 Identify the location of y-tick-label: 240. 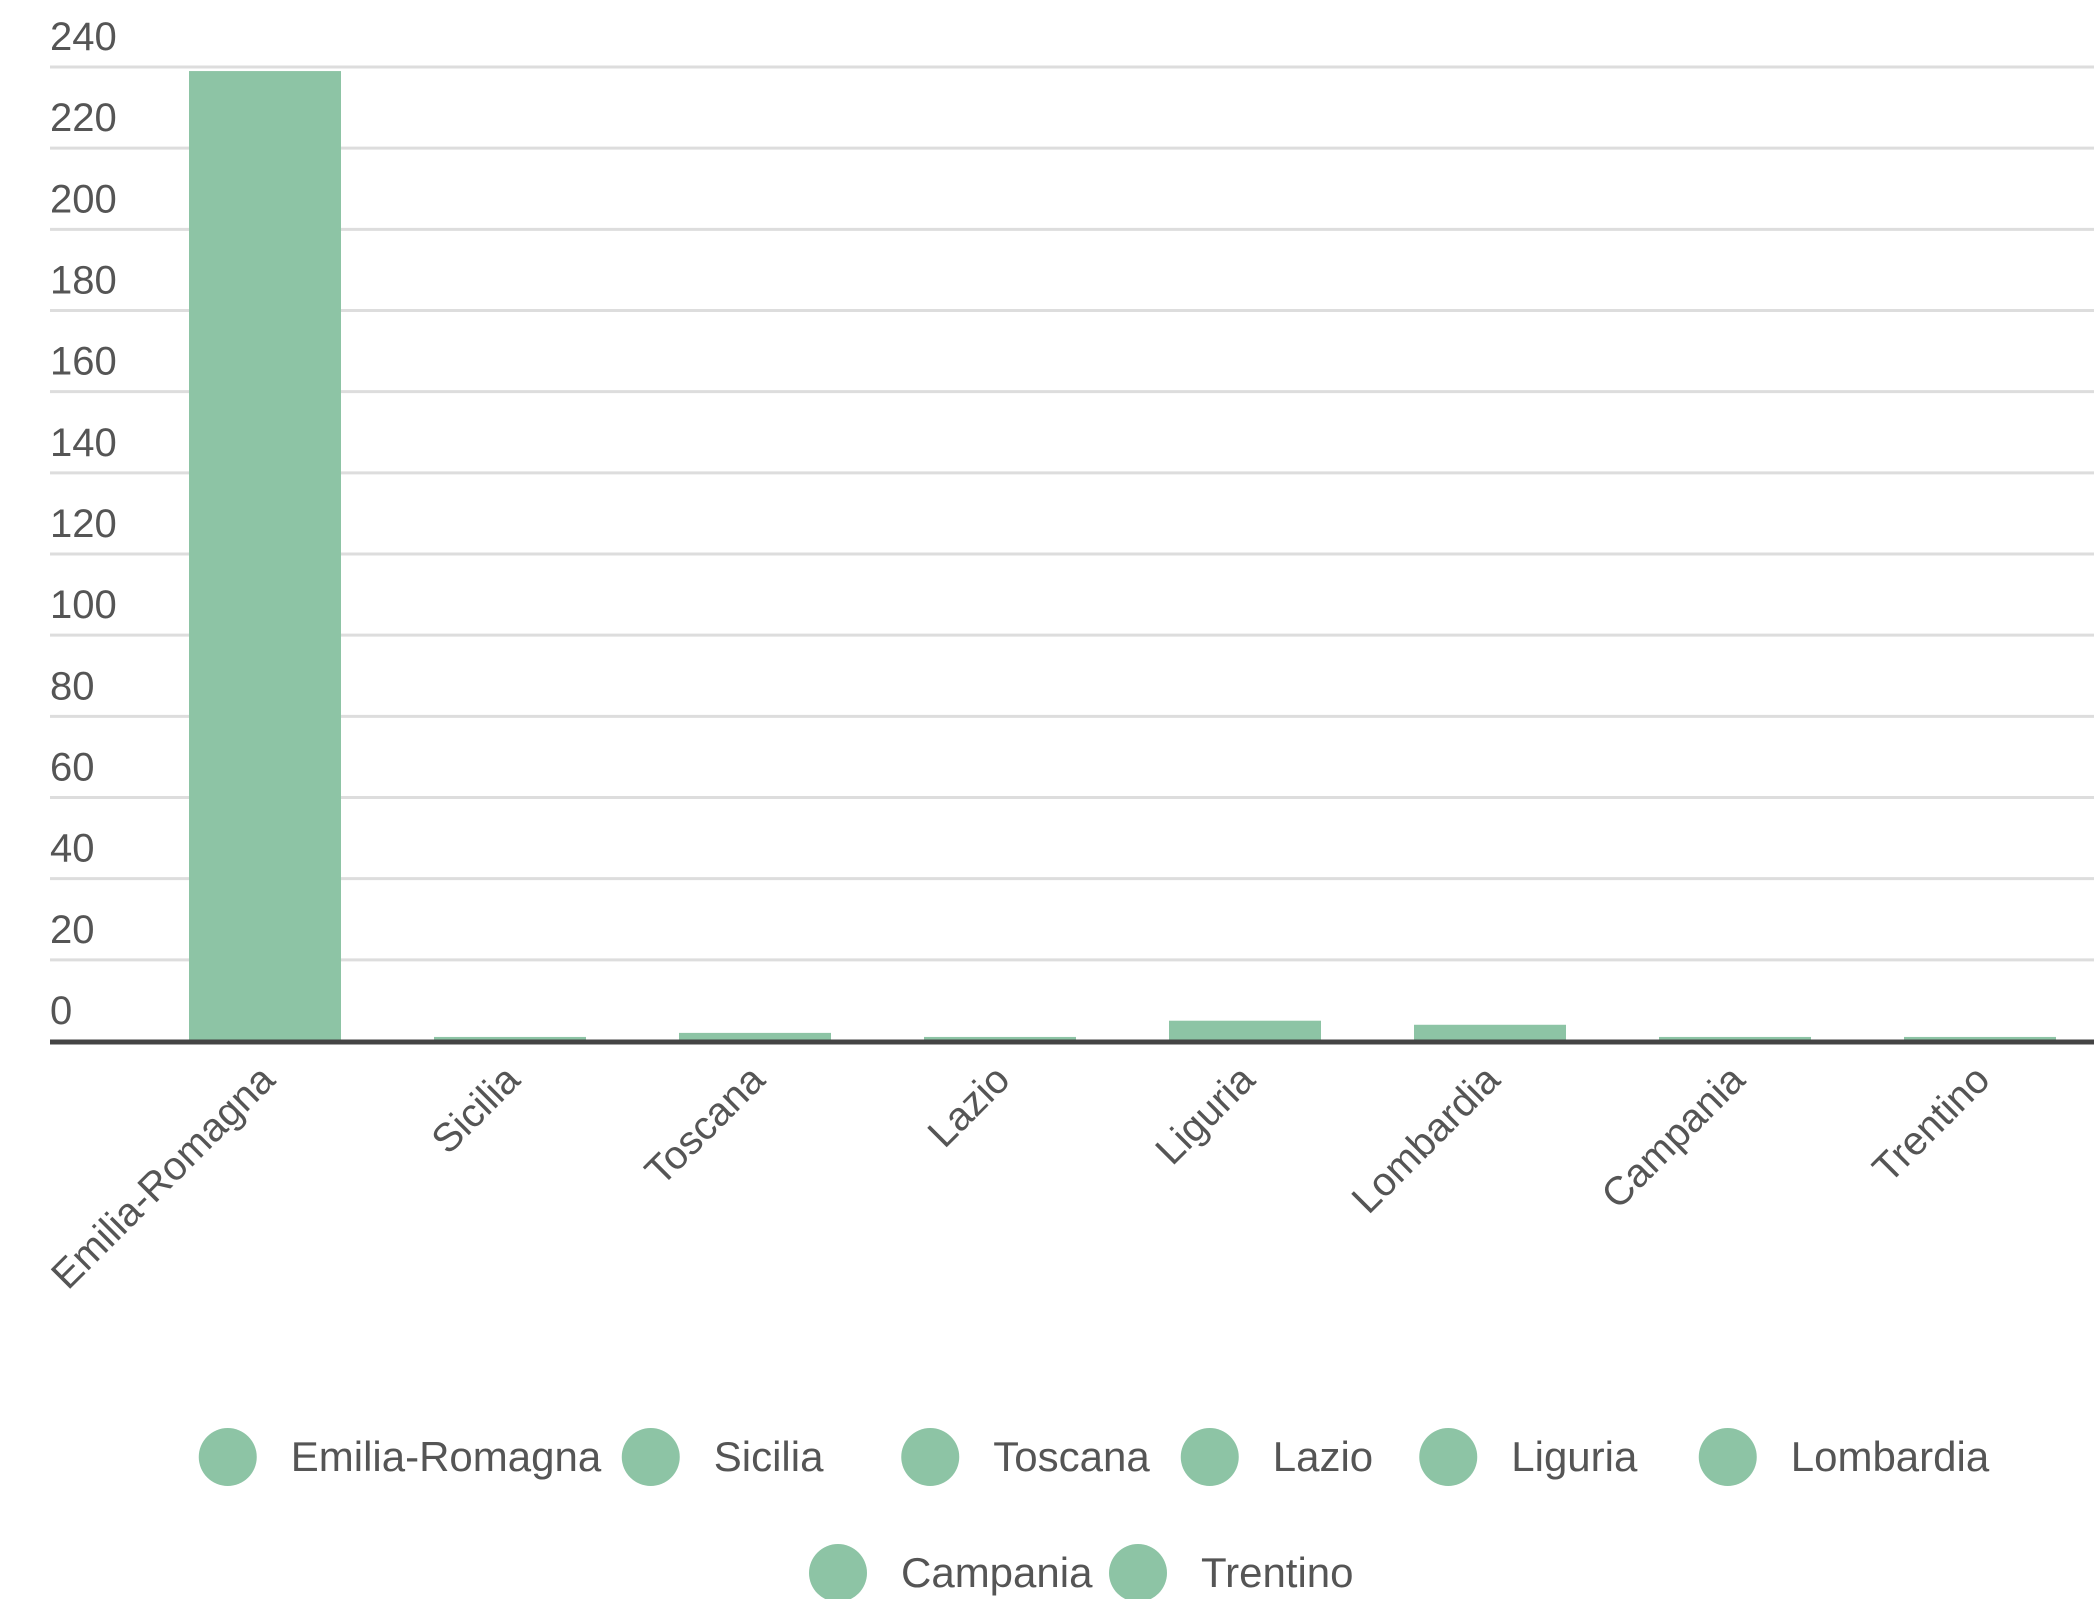
(83, 37).